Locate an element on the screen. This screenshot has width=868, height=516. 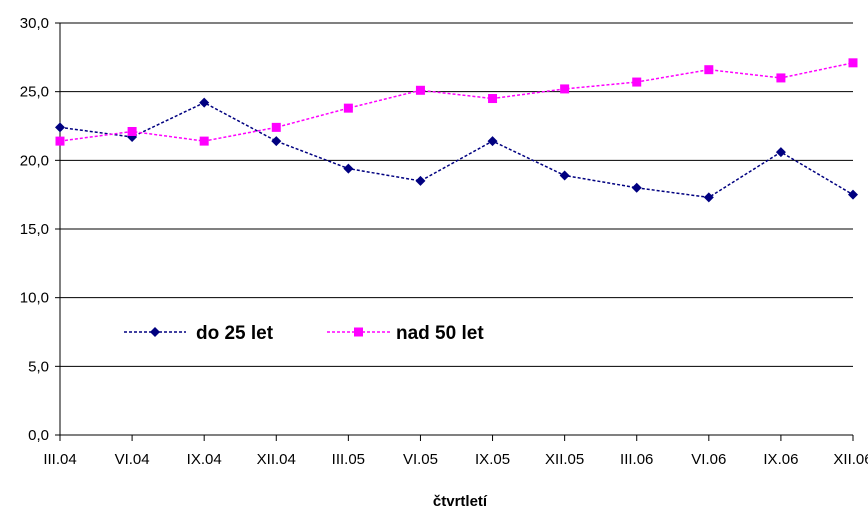
series-line is located at coordinates (456, 102).